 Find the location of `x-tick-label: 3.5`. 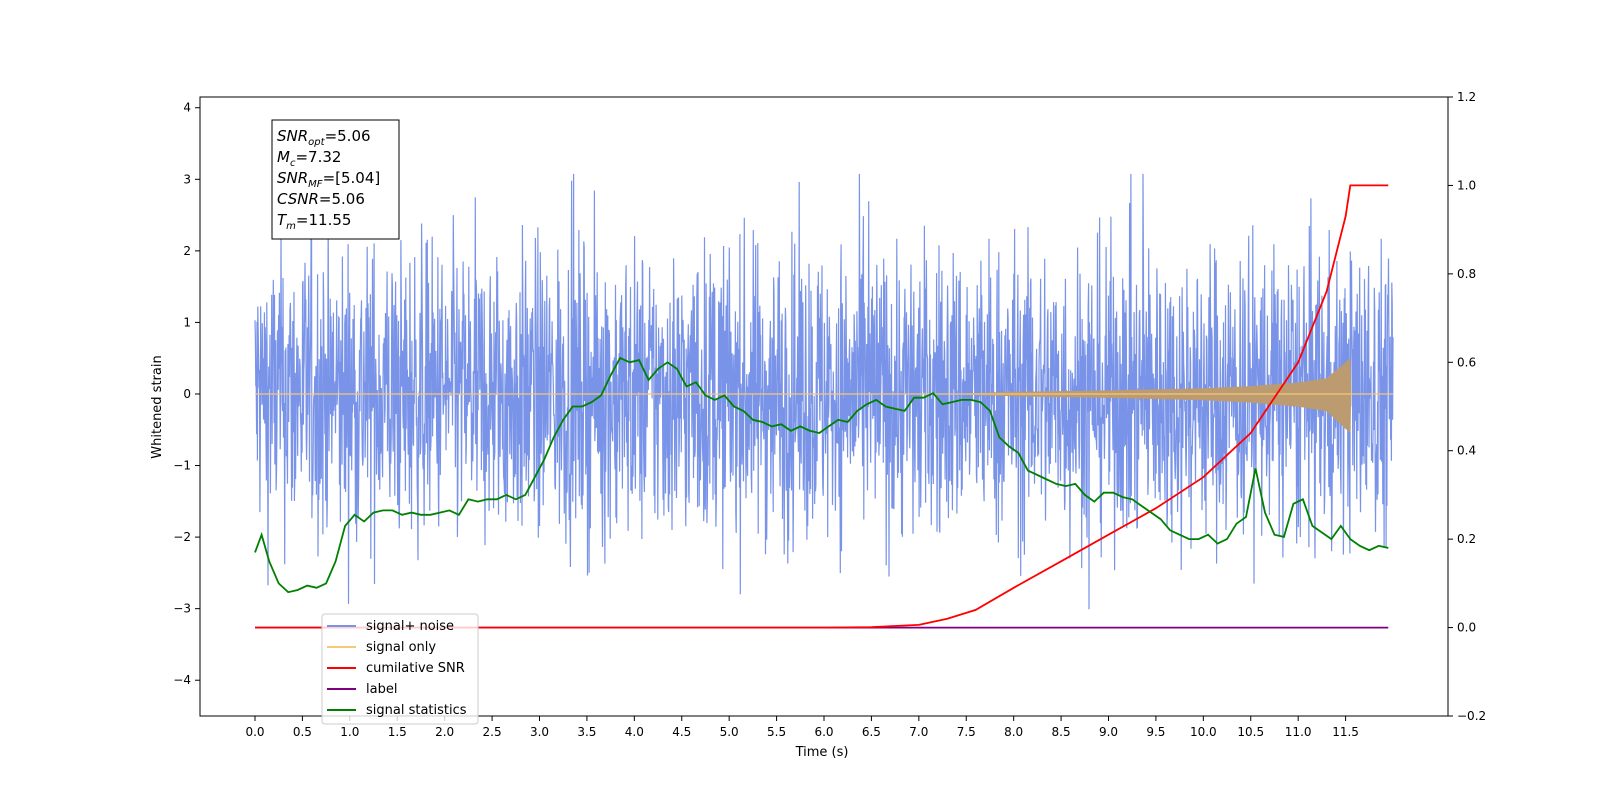

x-tick-label: 3.5 is located at coordinates (586, 732).